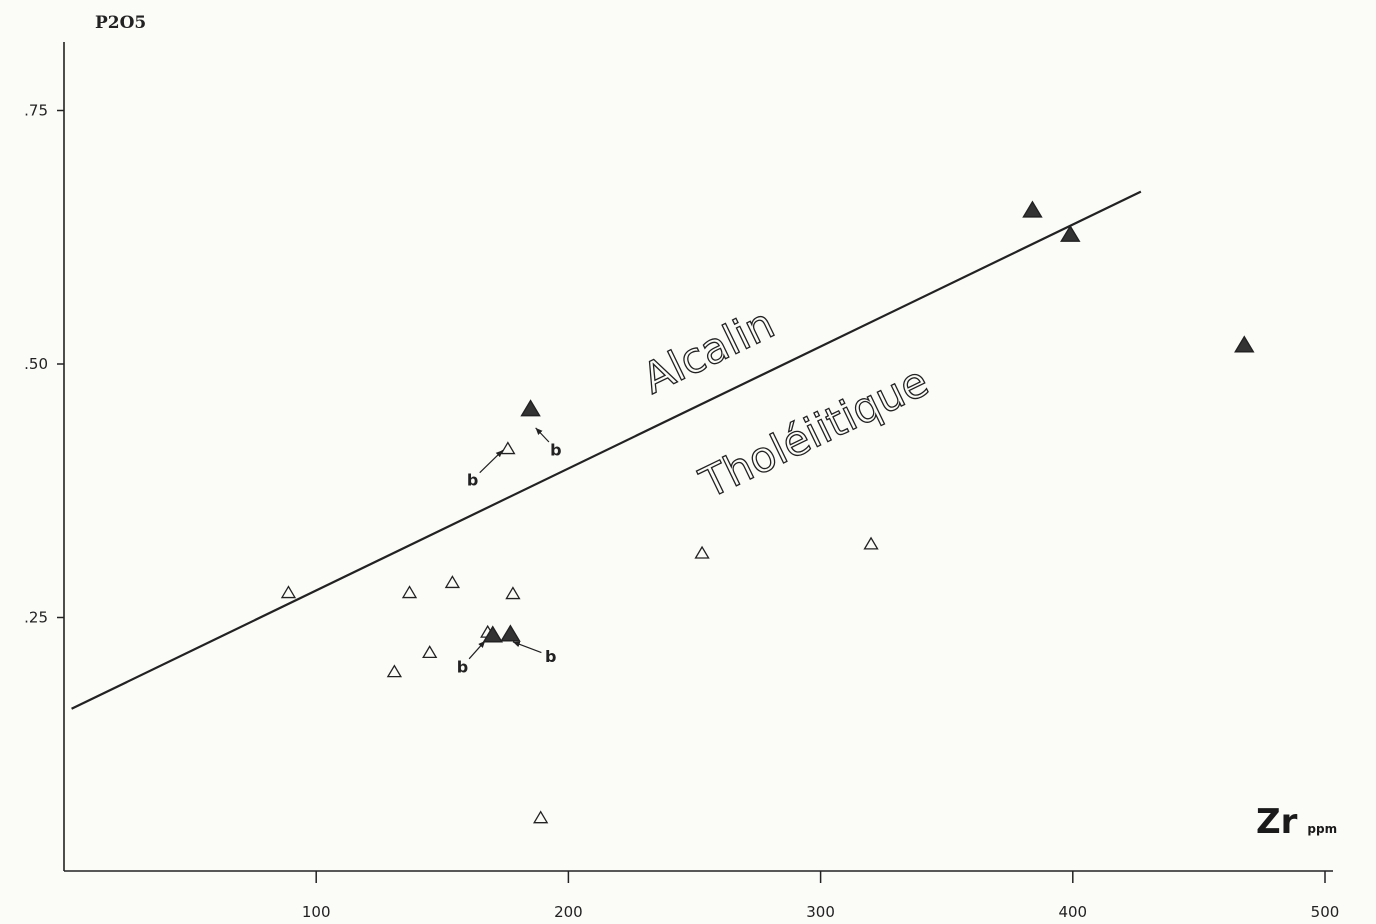 Image resolution: width=1376 pixels, height=924 pixels. What do you see at coordinates (814, 432) in the screenshot?
I see `region-label: Tholéiitique` at bounding box center [814, 432].